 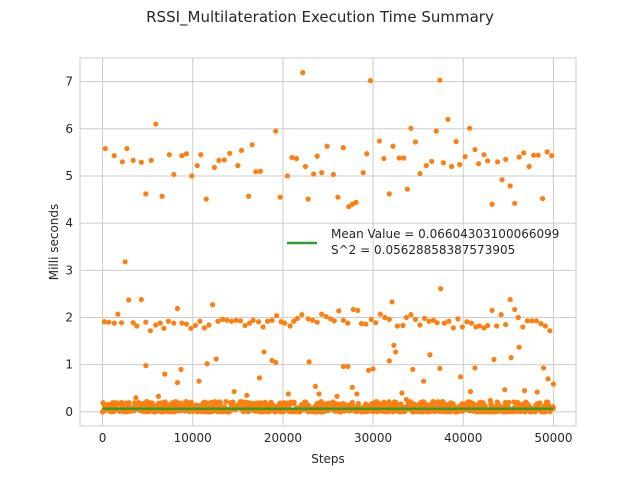 What do you see at coordinates (328, 459) in the screenshot?
I see `x-axis-label: Steps` at bounding box center [328, 459].